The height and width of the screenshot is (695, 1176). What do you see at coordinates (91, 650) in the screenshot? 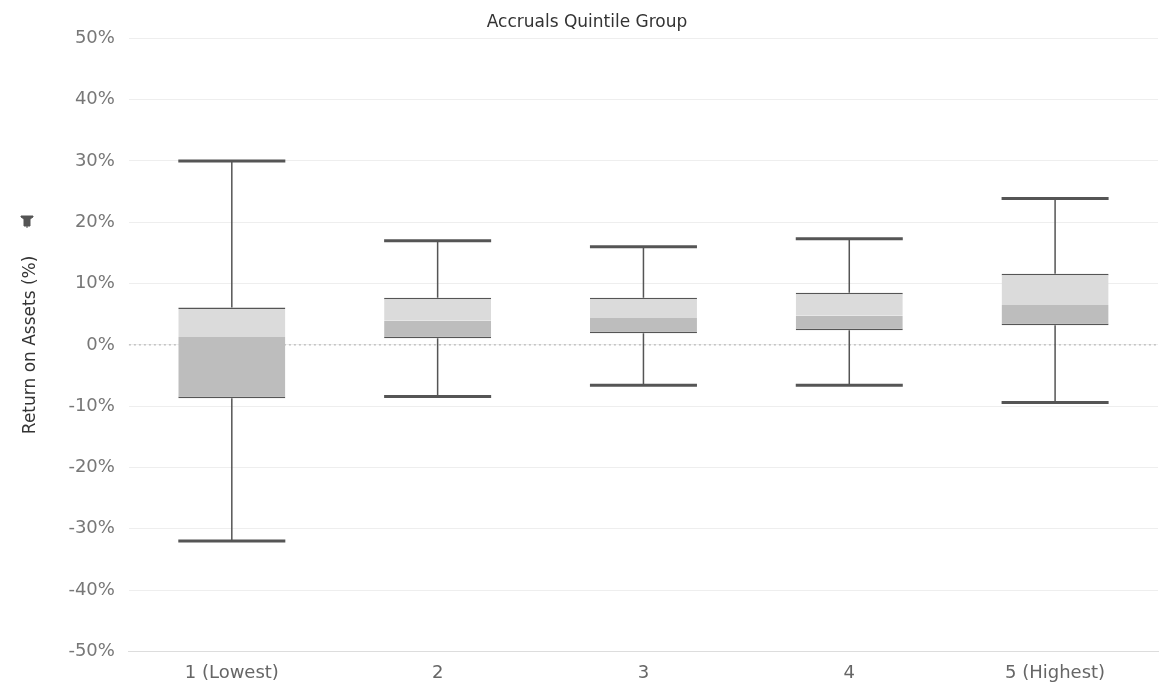
I see `y-tick-label: -50%` at bounding box center [91, 650].